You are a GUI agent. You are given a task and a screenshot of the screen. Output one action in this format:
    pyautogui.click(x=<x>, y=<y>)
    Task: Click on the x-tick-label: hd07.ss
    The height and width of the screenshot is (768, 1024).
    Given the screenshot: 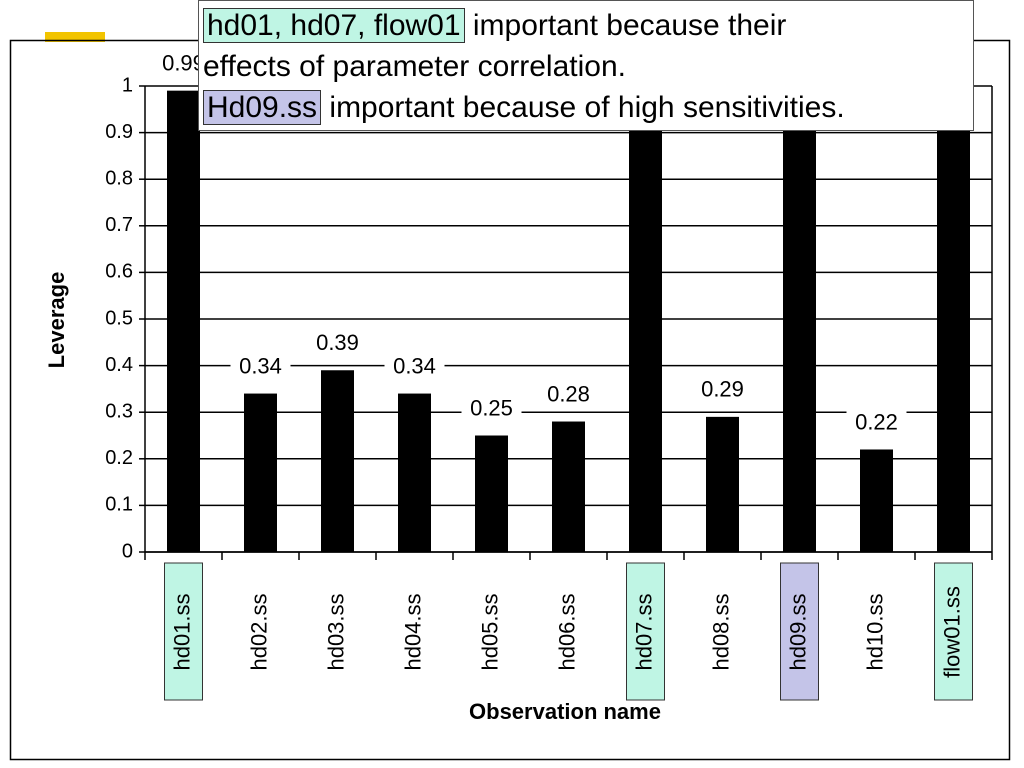 What is the action you would take?
    pyautogui.click(x=643, y=631)
    